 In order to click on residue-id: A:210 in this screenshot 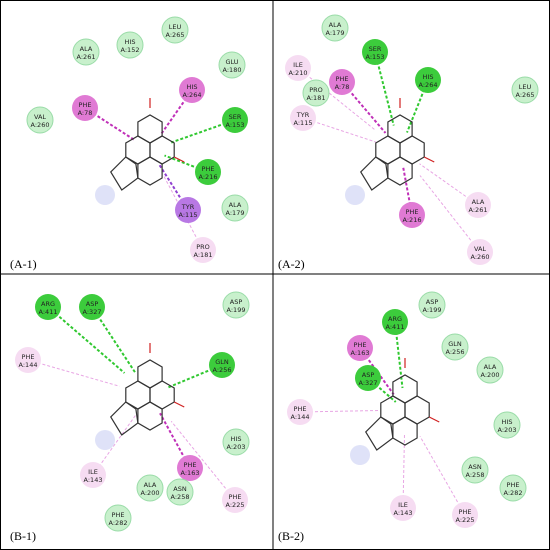, I will do `click(298, 73)`.